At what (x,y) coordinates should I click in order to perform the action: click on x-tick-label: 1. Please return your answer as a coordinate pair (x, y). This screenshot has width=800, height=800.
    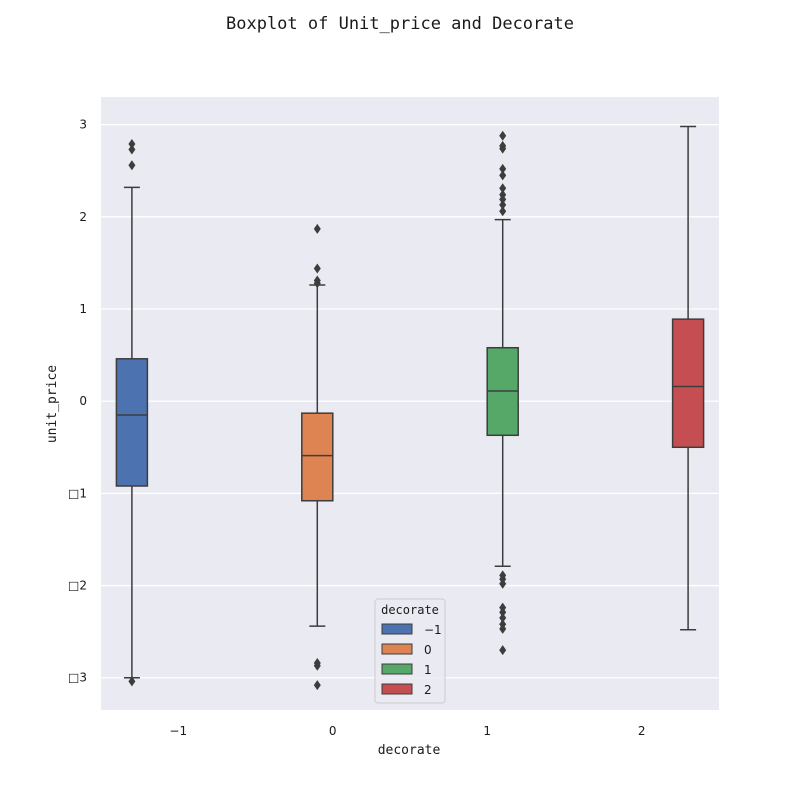
    Looking at the image, I should click on (487, 731).